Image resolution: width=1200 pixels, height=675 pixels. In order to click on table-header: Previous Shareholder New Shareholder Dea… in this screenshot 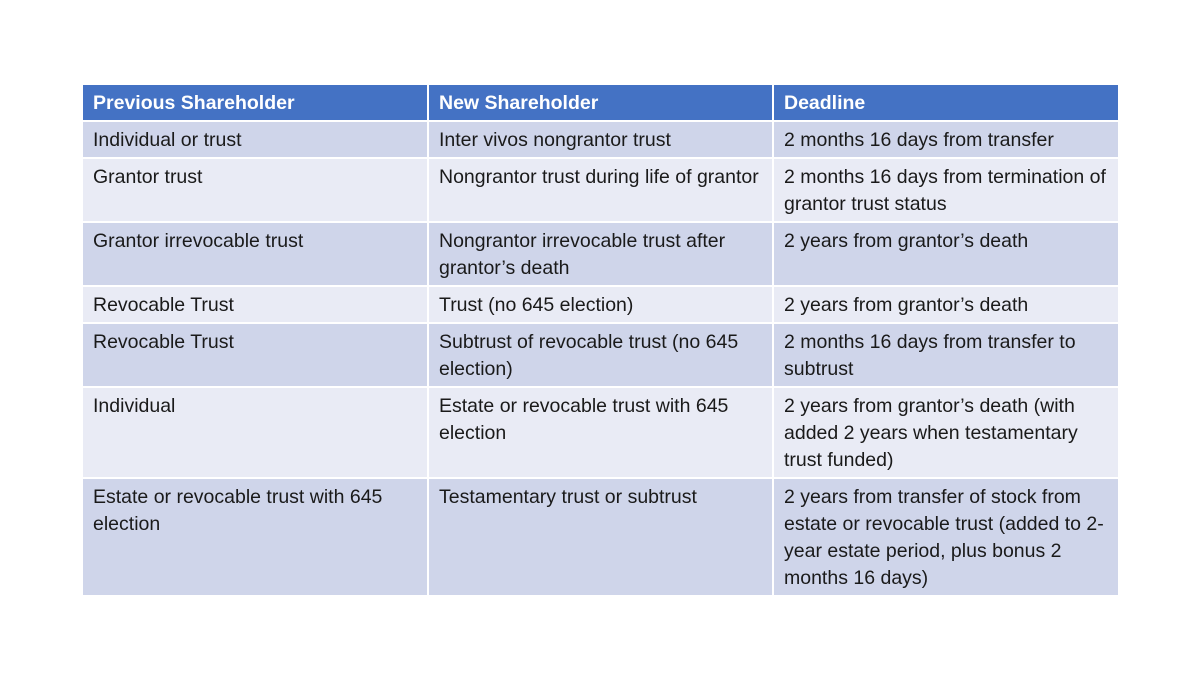, I will do `click(600, 103)`.